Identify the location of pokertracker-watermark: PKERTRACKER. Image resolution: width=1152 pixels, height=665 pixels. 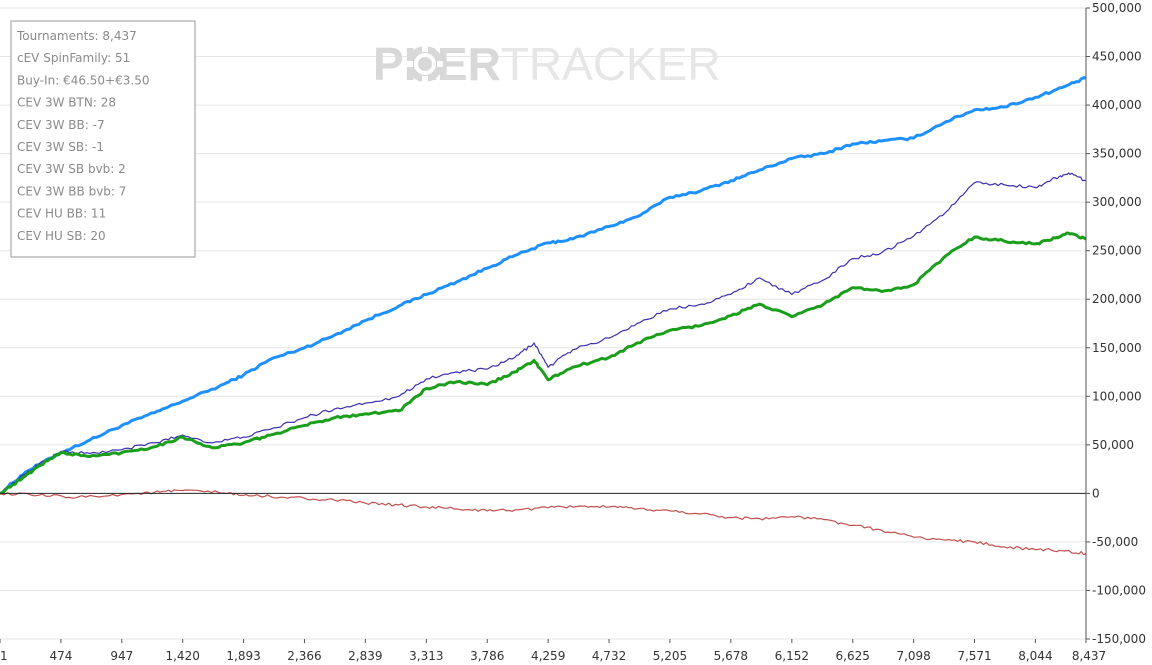
(547, 64).